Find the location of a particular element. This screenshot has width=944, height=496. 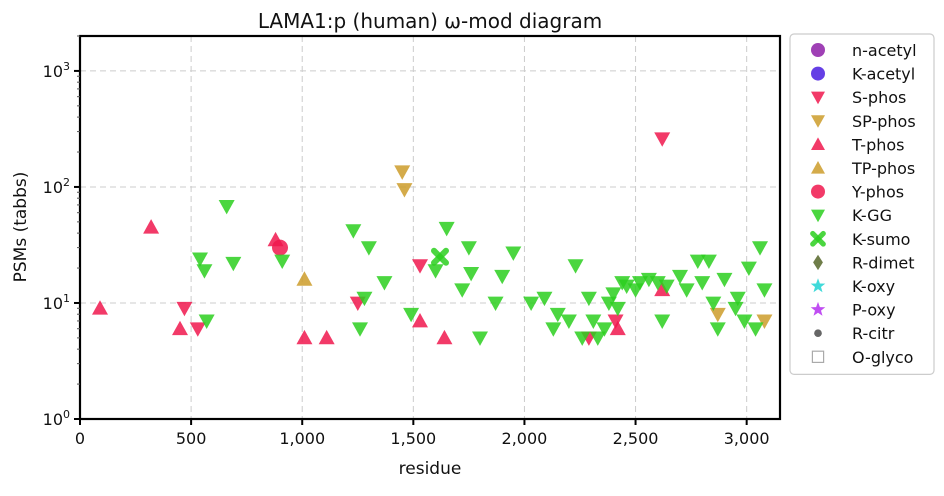

legend-label: K-sumo is located at coordinates (881, 239).